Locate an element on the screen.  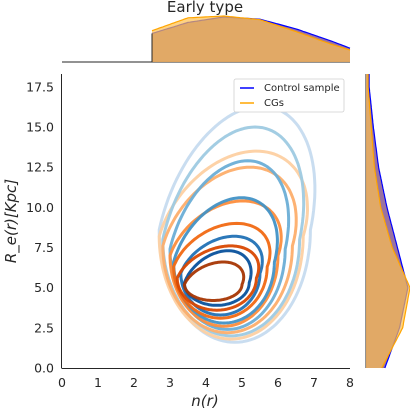
top-marginal-density is located at coordinates (206, 39).